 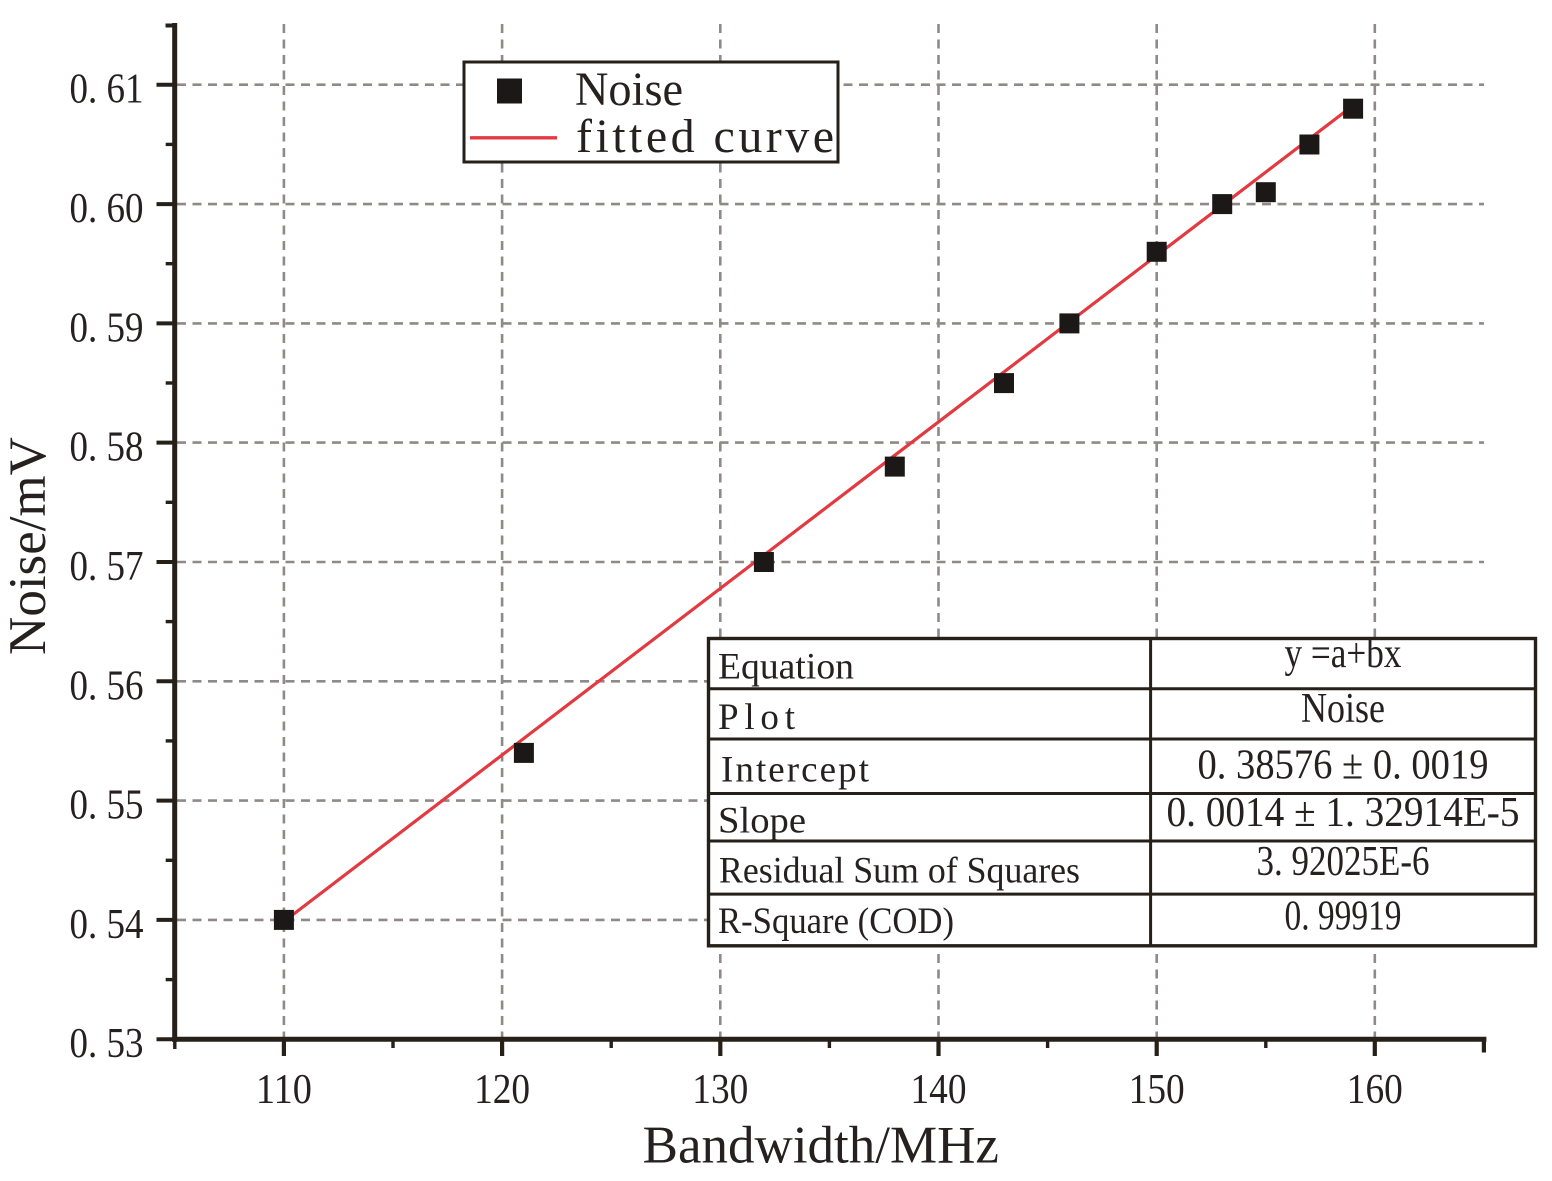 What do you see at coordinates (107, 925) in the screenshot?
I see `svg-text: 0. 54` at bounding box center [107, 925].